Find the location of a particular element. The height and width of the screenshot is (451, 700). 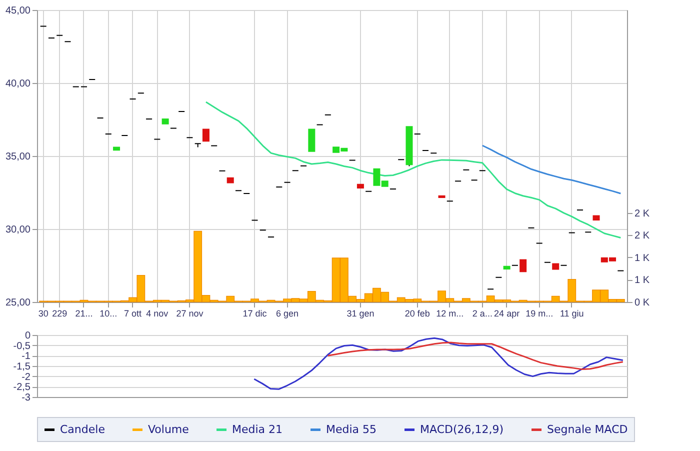

y2-tick-label: 0 K is located at coordinates (642, 303).